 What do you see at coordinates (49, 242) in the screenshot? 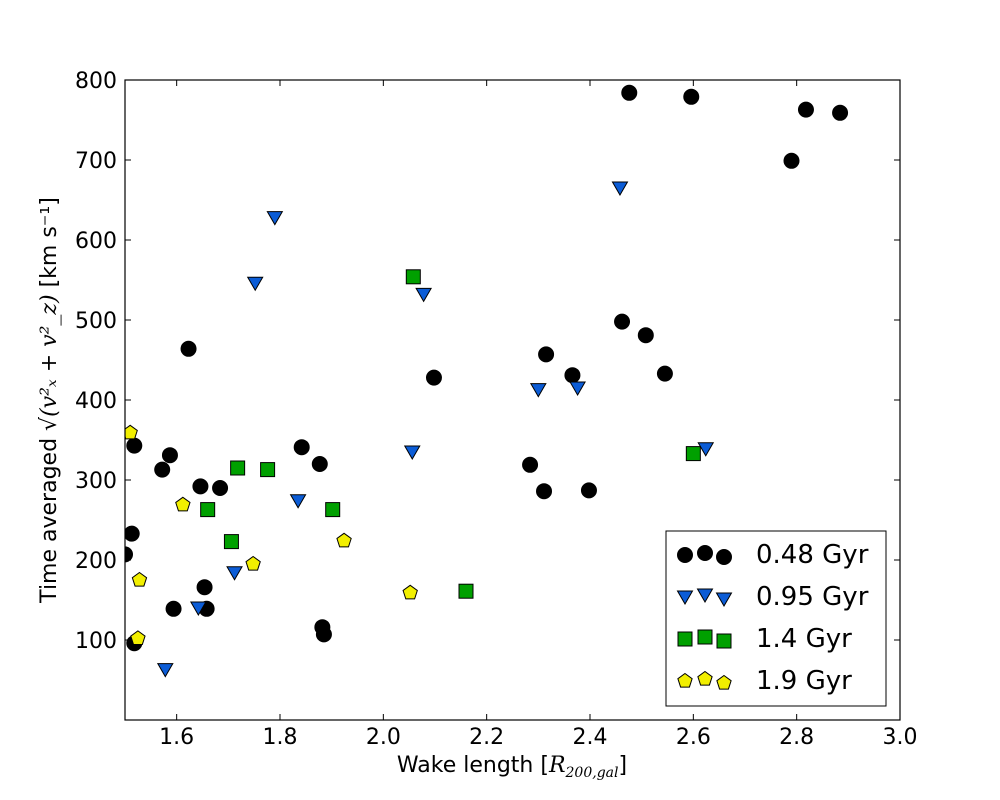
I see `y-axis-label-units: [km s⁻¹]` at bounding box center [49, 242].